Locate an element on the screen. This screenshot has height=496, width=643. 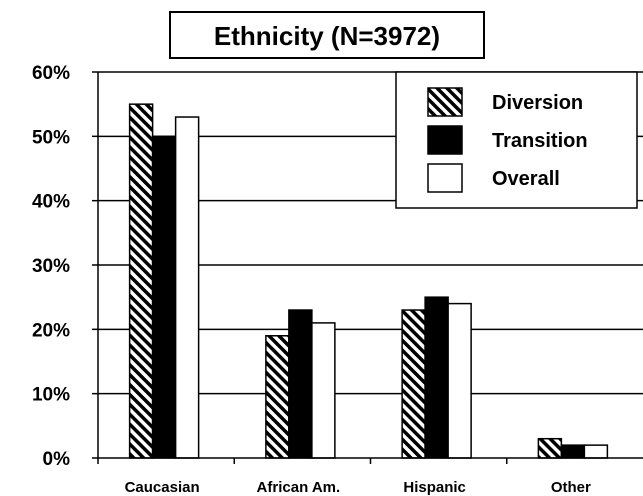
legend: Diversion Transition Overall is located at coordinates (516, 140).